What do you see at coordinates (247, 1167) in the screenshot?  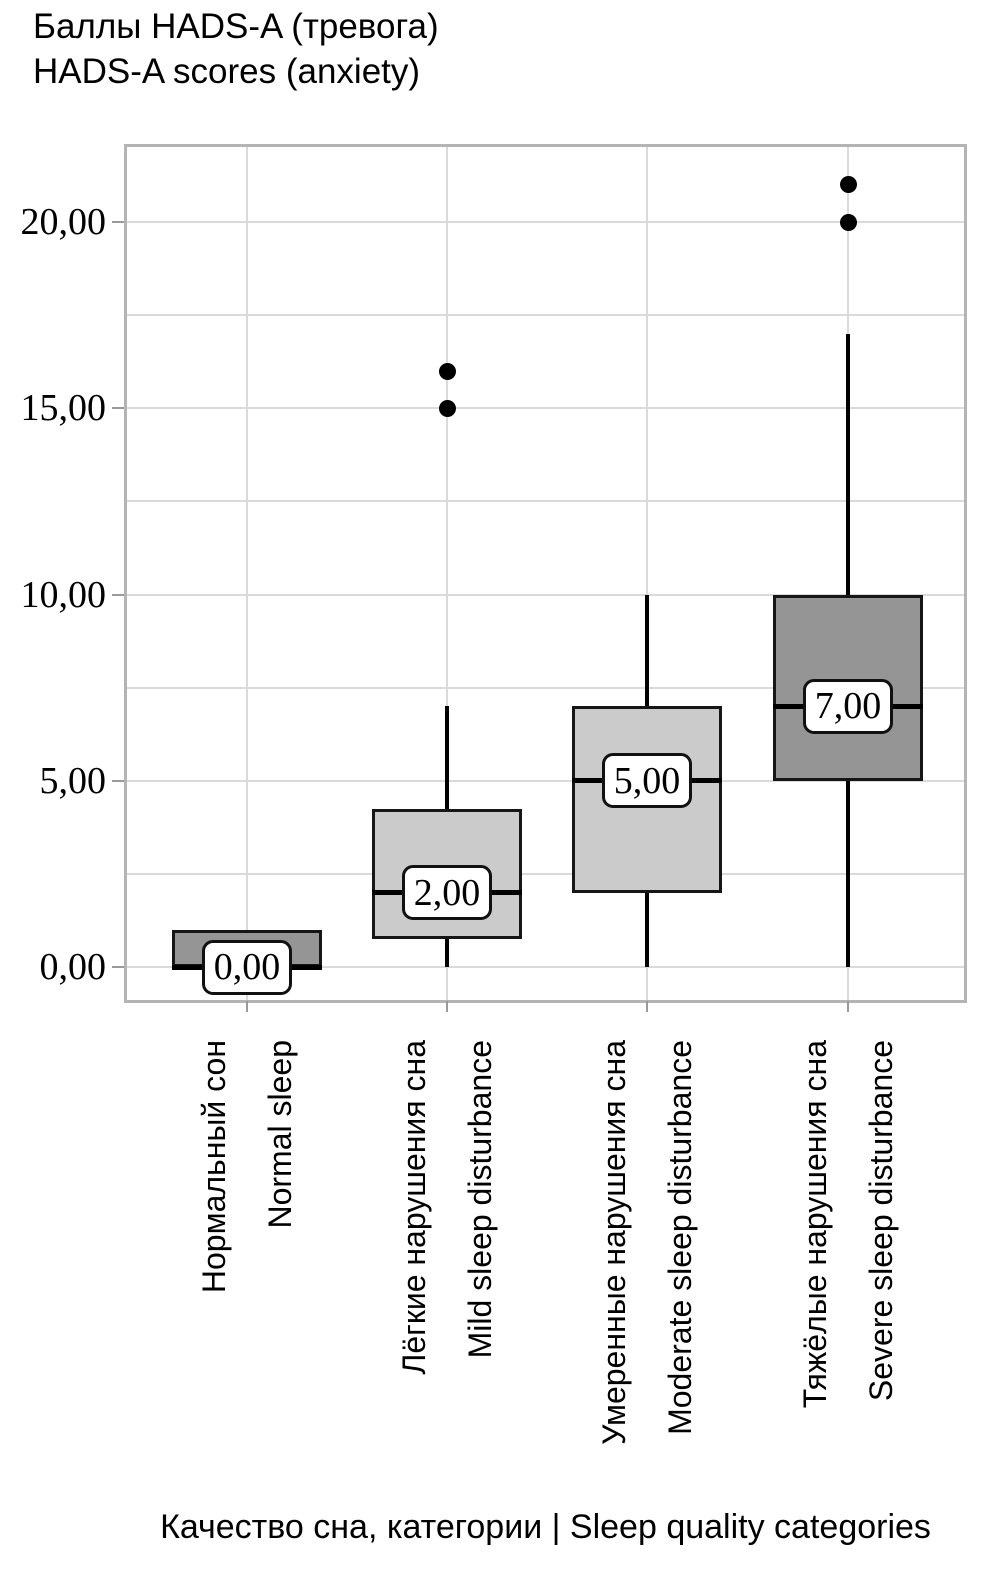 I see `category-label: Нормальный сон Normal sleep` at bounding box center [247, 1167].